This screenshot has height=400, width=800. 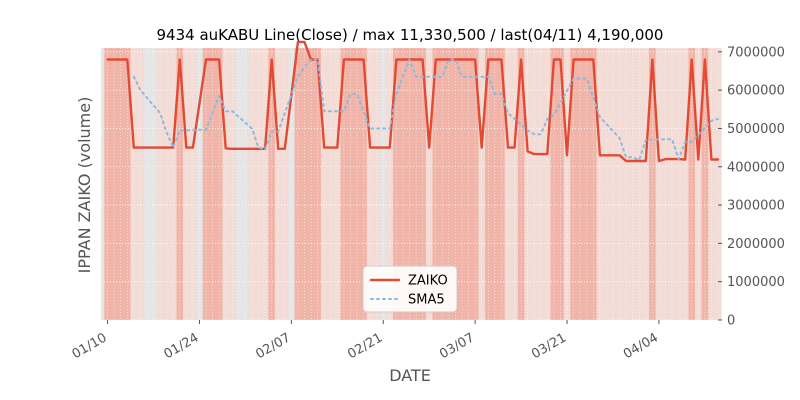 What do you see at coordinates (756, 244) in the screenshot?
I see `y-tick-label: 2000000` at bounding box center [756, 244].